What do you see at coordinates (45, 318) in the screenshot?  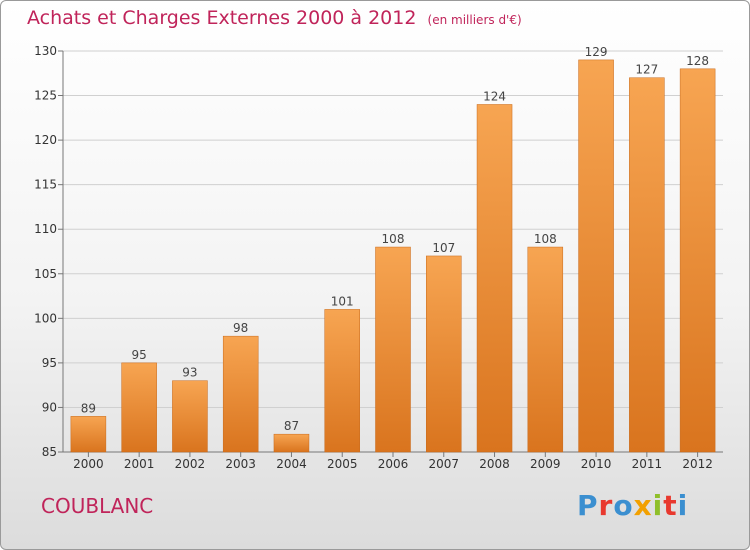 I see `y-tick-label: 100` at bounding box center [45, 318].